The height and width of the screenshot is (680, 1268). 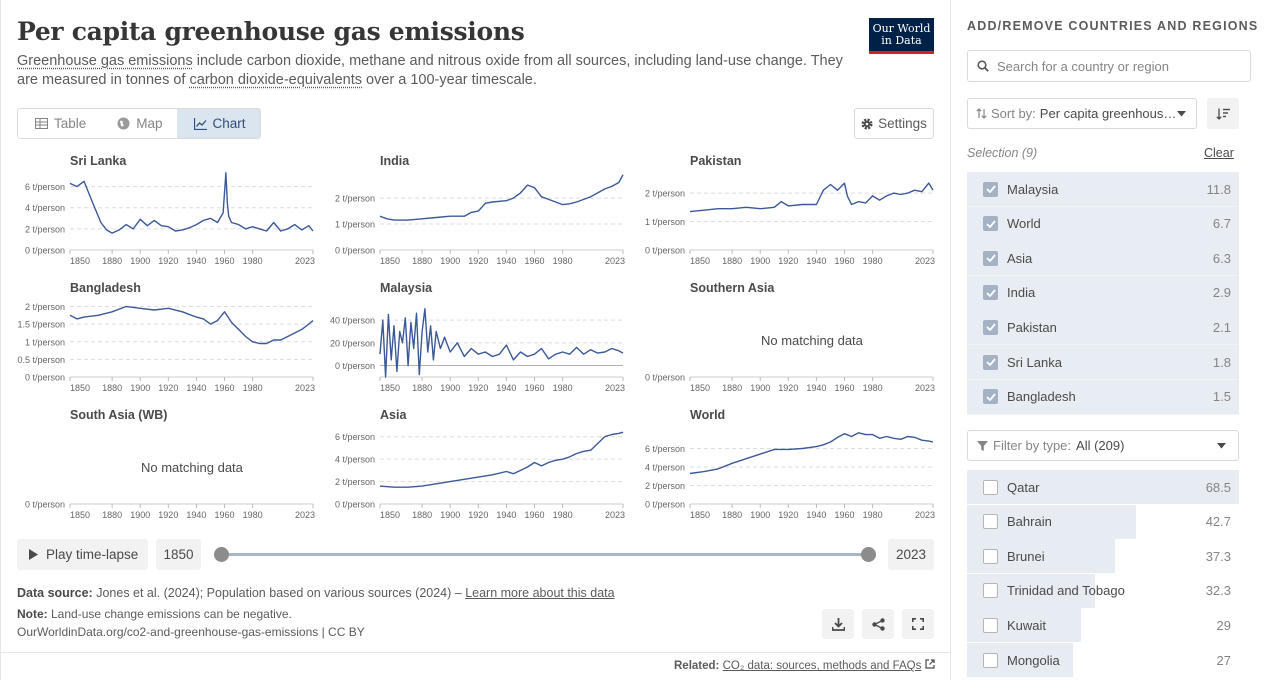 What do you see at coordinates (1103, 445) in the screenshot?
I see `filter-by-type-dropdown: Filter by type: All (209)` at bounding box center [1103, 445].